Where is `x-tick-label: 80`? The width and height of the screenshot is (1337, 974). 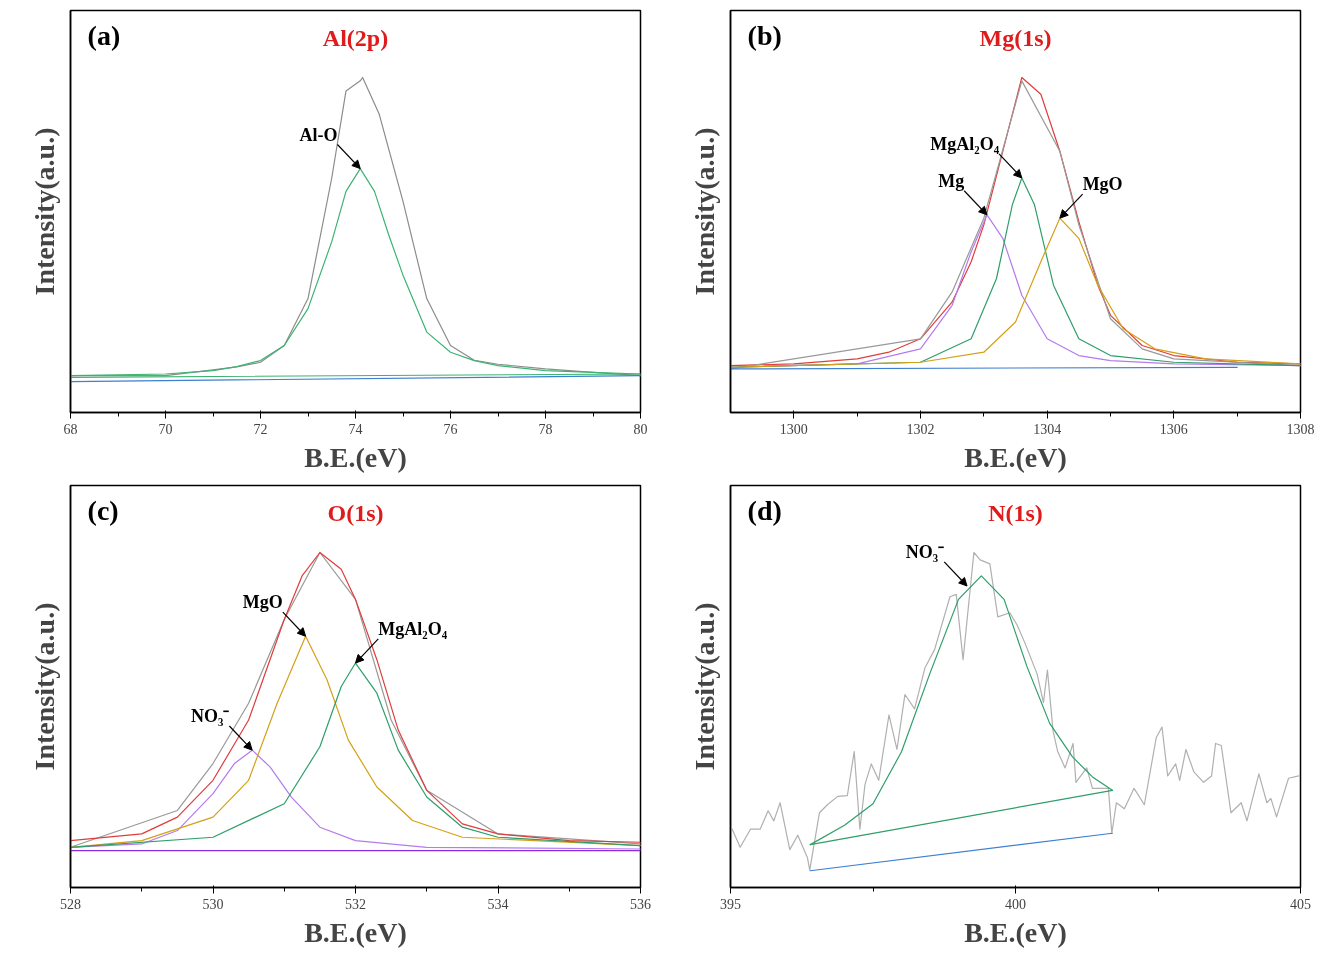
x-tick-label: 80 is located at coordinates (640, 429).